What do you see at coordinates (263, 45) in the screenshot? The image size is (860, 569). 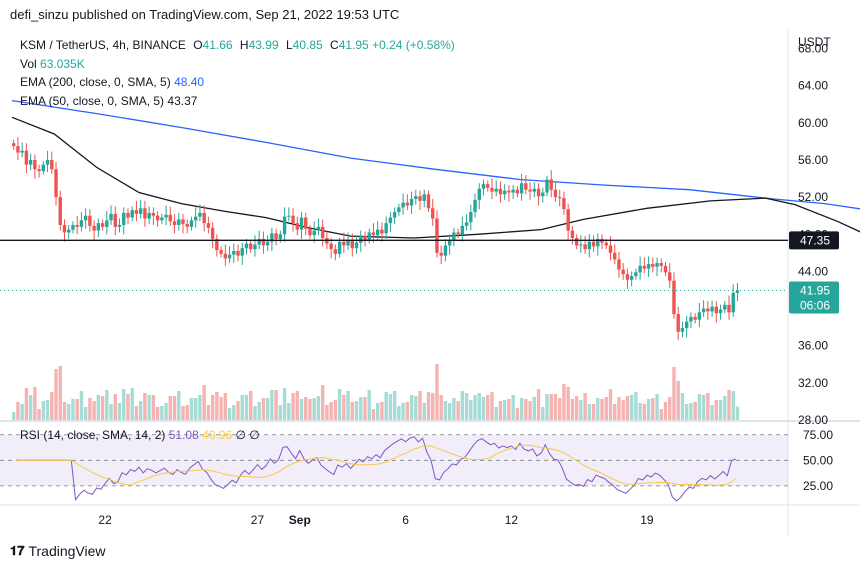 I see `high-value: 43.99` at bounding box center [263, 45].